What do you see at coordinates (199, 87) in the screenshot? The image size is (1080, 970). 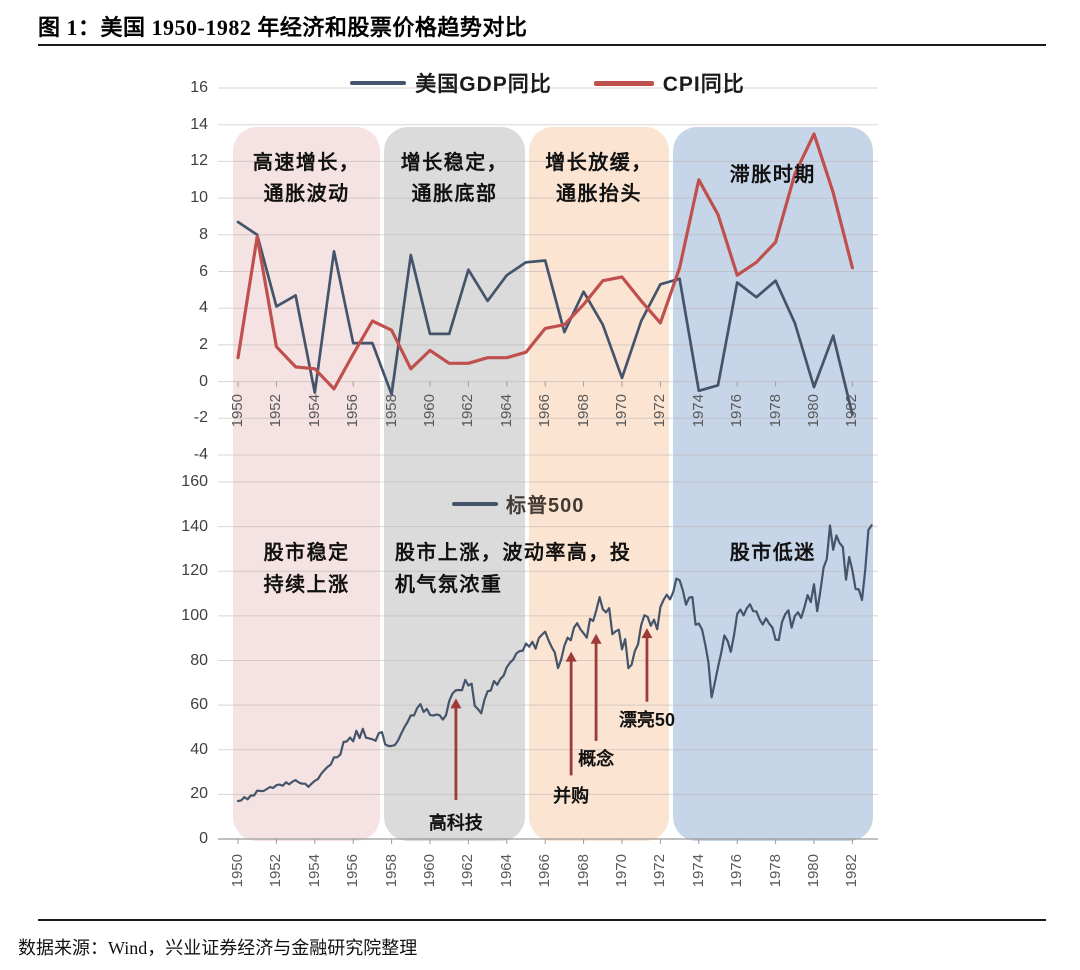 I see `y-tick-label-top-16: 16` at bounding box center [199, 87].